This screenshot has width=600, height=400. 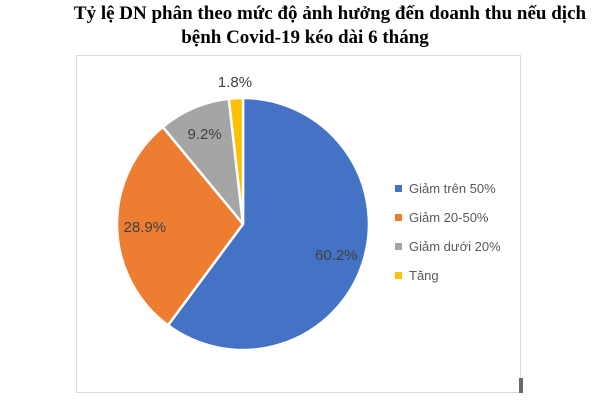 I want to click on chart-caption-line-2: bệnh Covid-19 kéo dài 6 tháng, so click(x=305, y=37).